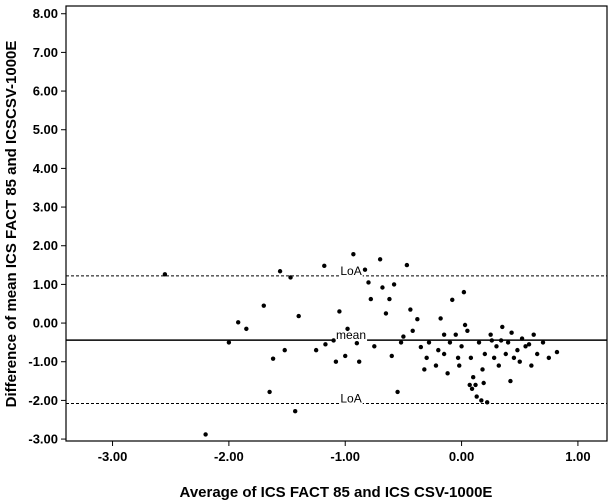 The width and height of the screenshot is (611, 503). What do you see at coordinates (45, 52) in the screenshot?
I see `y-tick-label: 7.00` at bounding box center [45, 52].